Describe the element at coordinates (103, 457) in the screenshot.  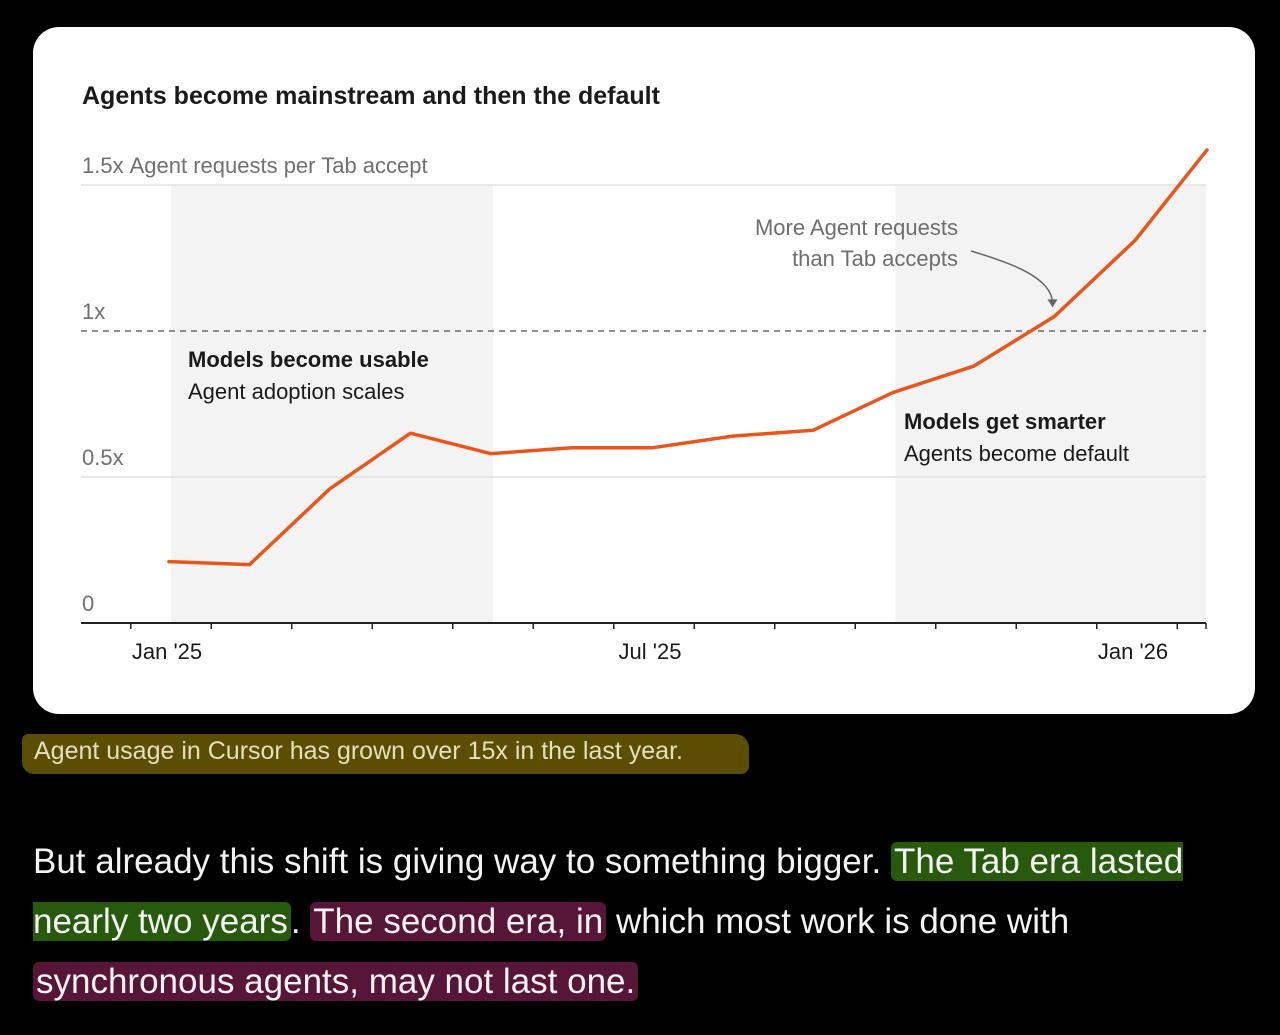
I see `y-tick-label-1: 0.5x` at that location.